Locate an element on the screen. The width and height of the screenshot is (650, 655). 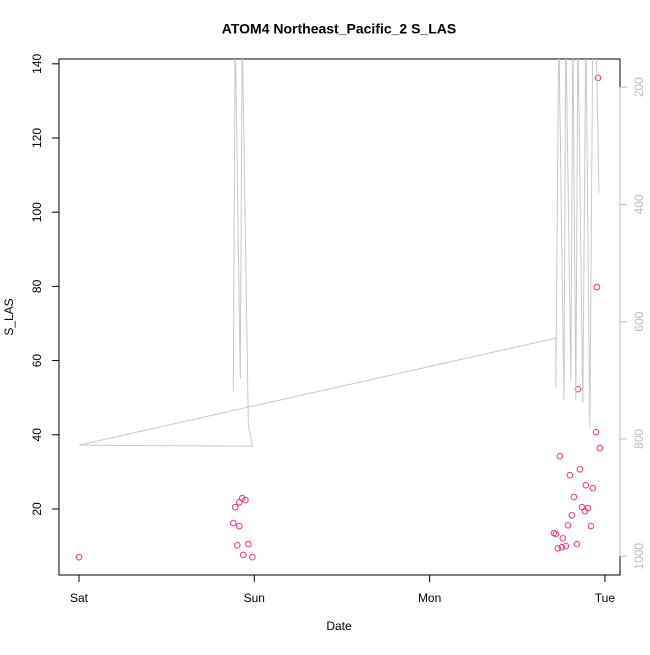
x-tick-label: Tue is located at coordinates (605, 598).